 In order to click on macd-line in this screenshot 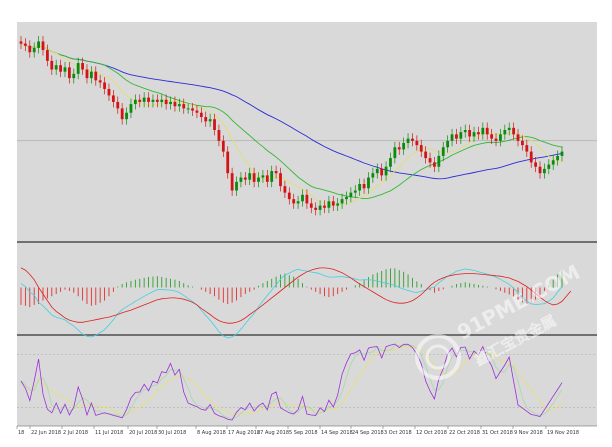, I will do `click(291, 303)`.